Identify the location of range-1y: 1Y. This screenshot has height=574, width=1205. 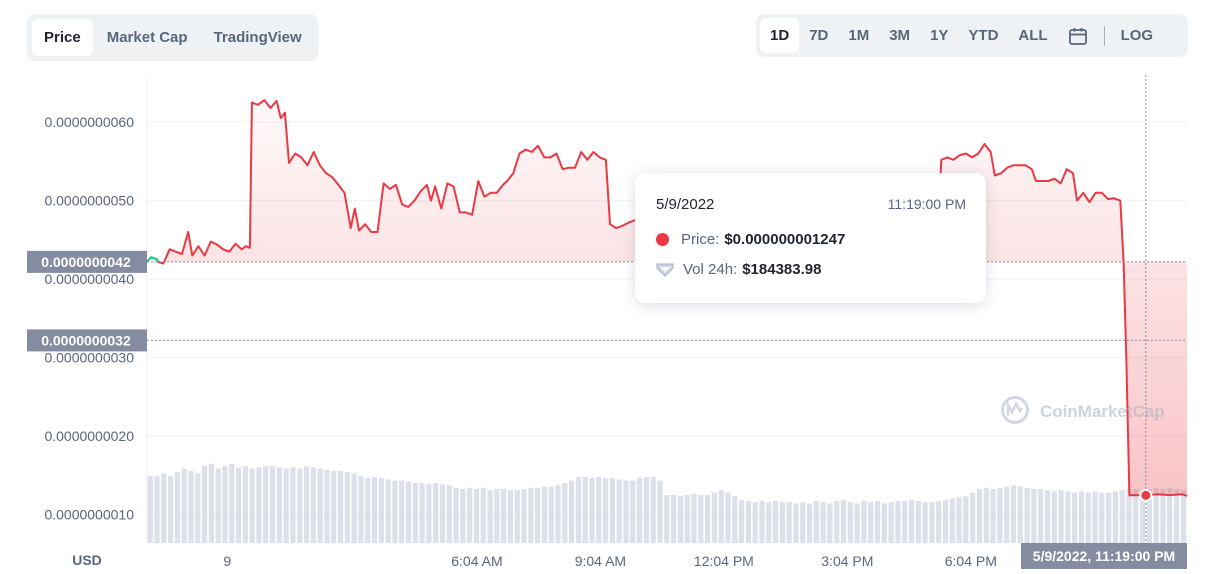
(939, 35).